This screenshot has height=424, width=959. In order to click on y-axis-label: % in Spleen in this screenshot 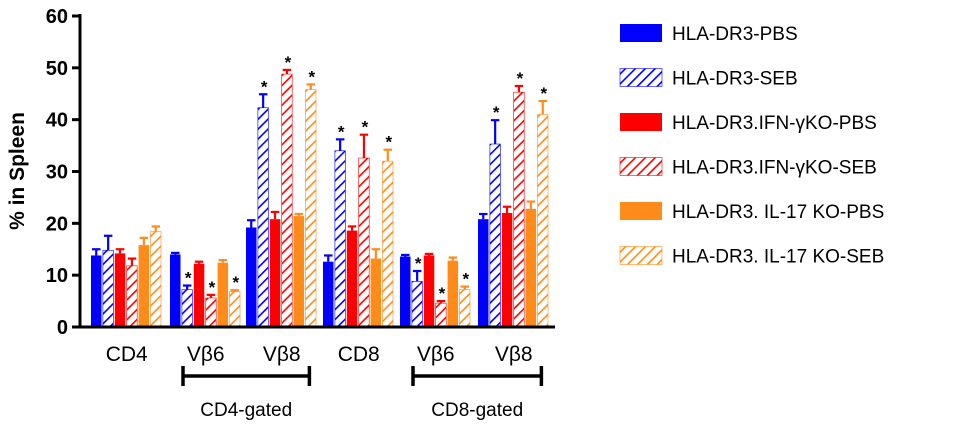, I will do `click(17, 171)`.